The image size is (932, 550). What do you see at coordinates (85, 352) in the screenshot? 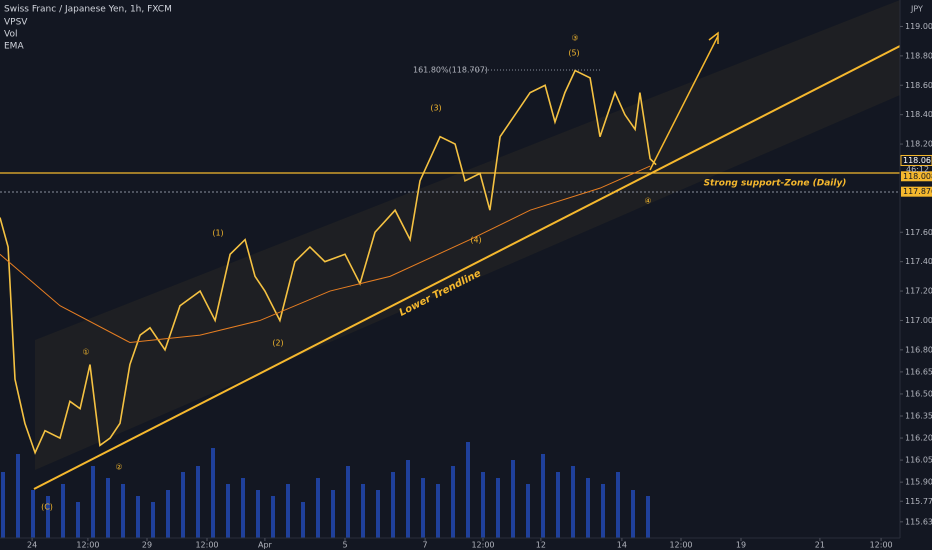
I see `annotation: ①` at bounding box center [85, 352].